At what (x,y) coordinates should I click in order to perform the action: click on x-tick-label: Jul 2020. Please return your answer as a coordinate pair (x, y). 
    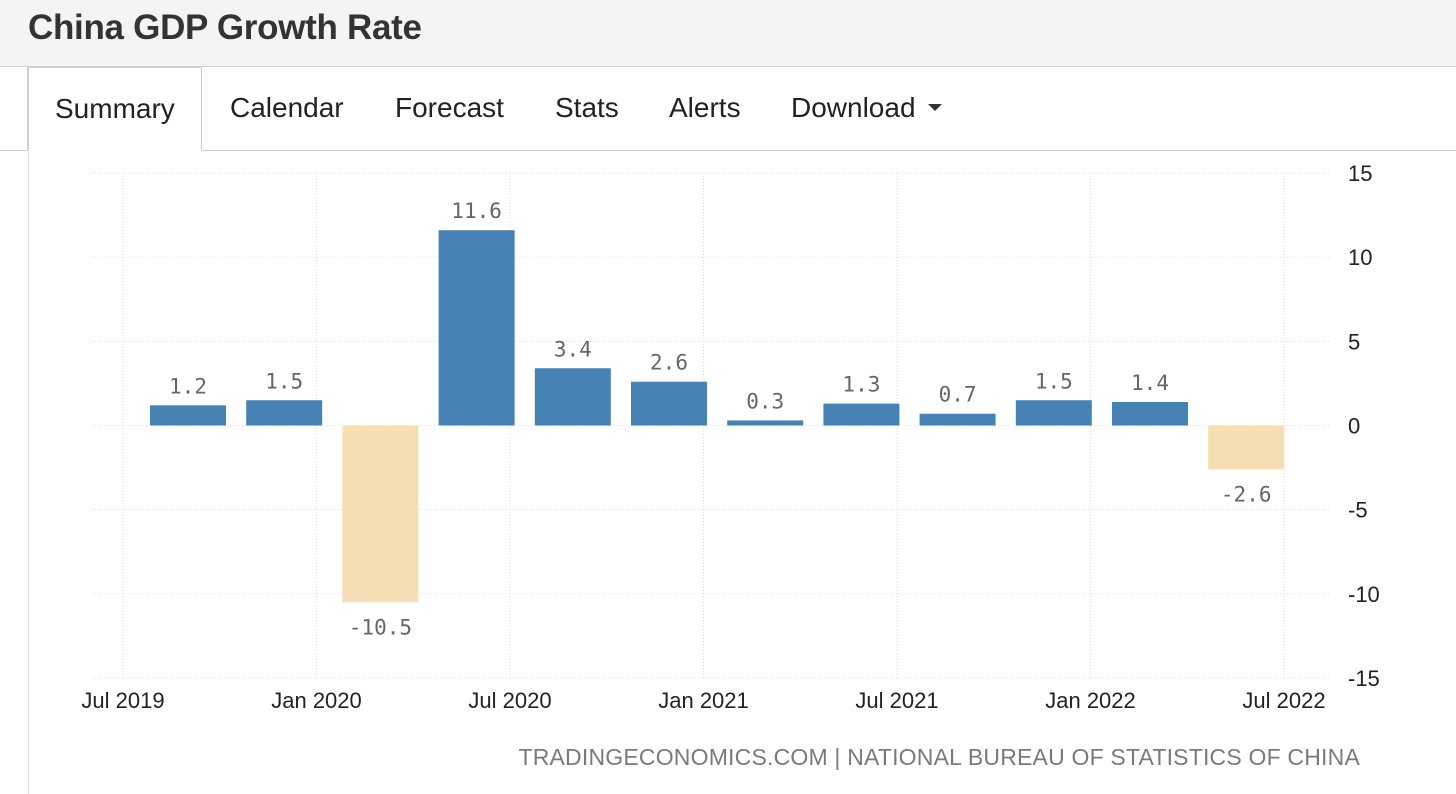
    Looking at the image, I should click on (509, 700).